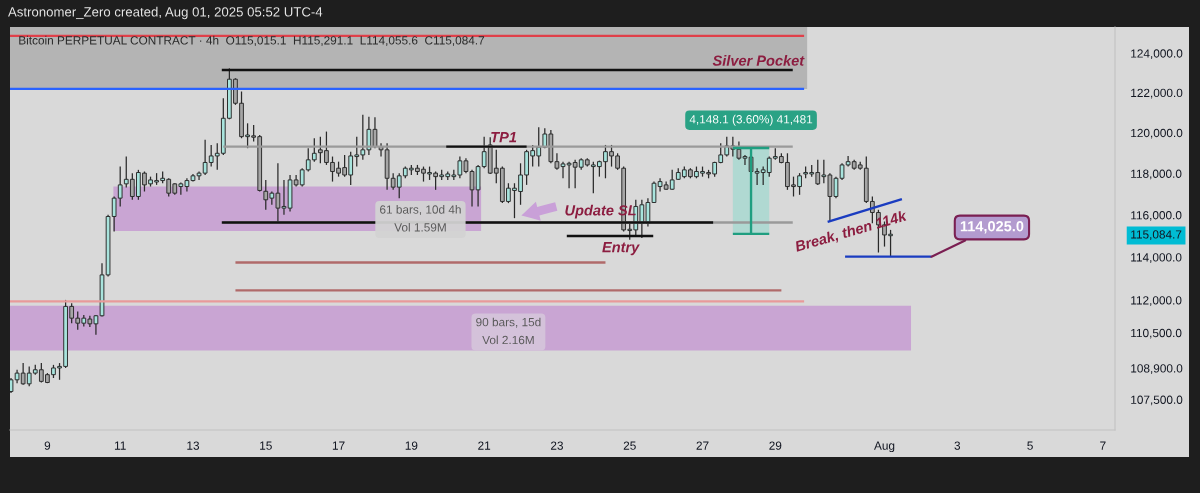 Image resolution: width=1200 pixels, height=493 pixels. I want to click on y-tick-label: 115,084.7, so click(1156, 235).